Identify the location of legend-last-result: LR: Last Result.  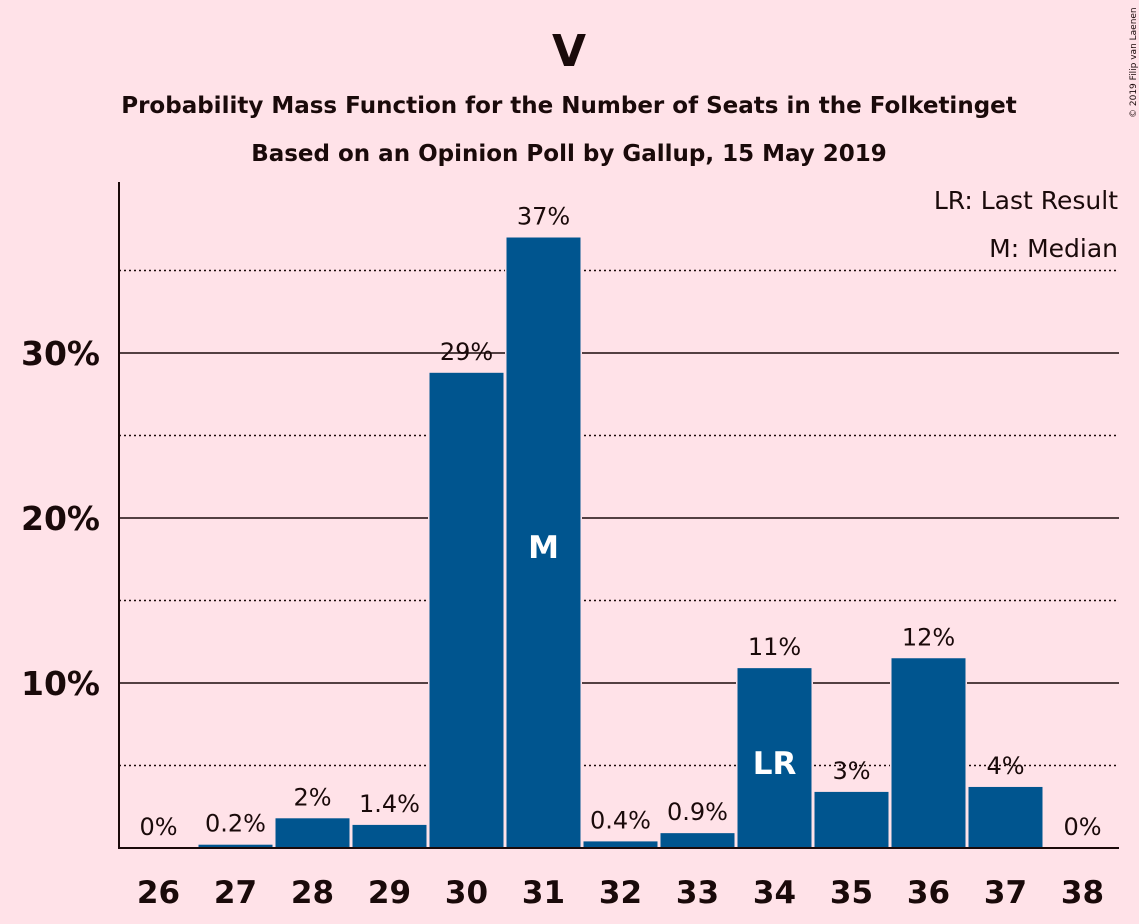
(1026, 200).